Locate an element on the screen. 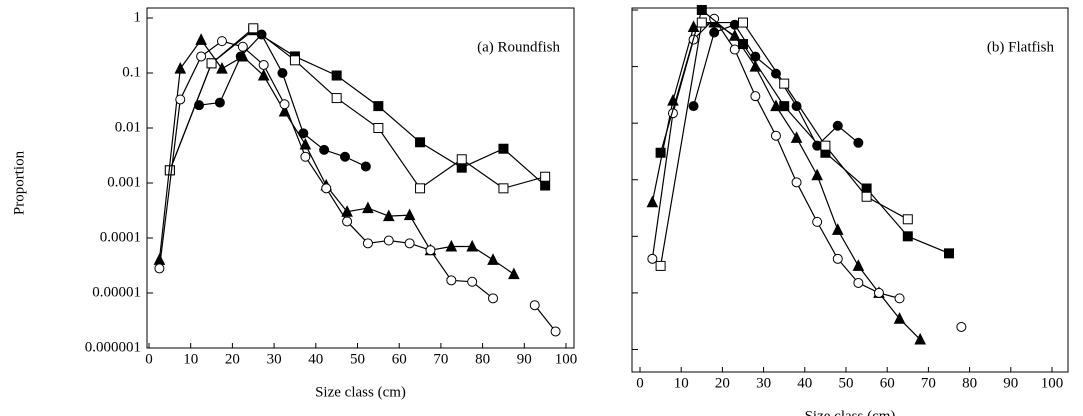 The height and width of the screenshot is (416, 1083). x-tick-label: 90 is located at coordinates (524, 359).